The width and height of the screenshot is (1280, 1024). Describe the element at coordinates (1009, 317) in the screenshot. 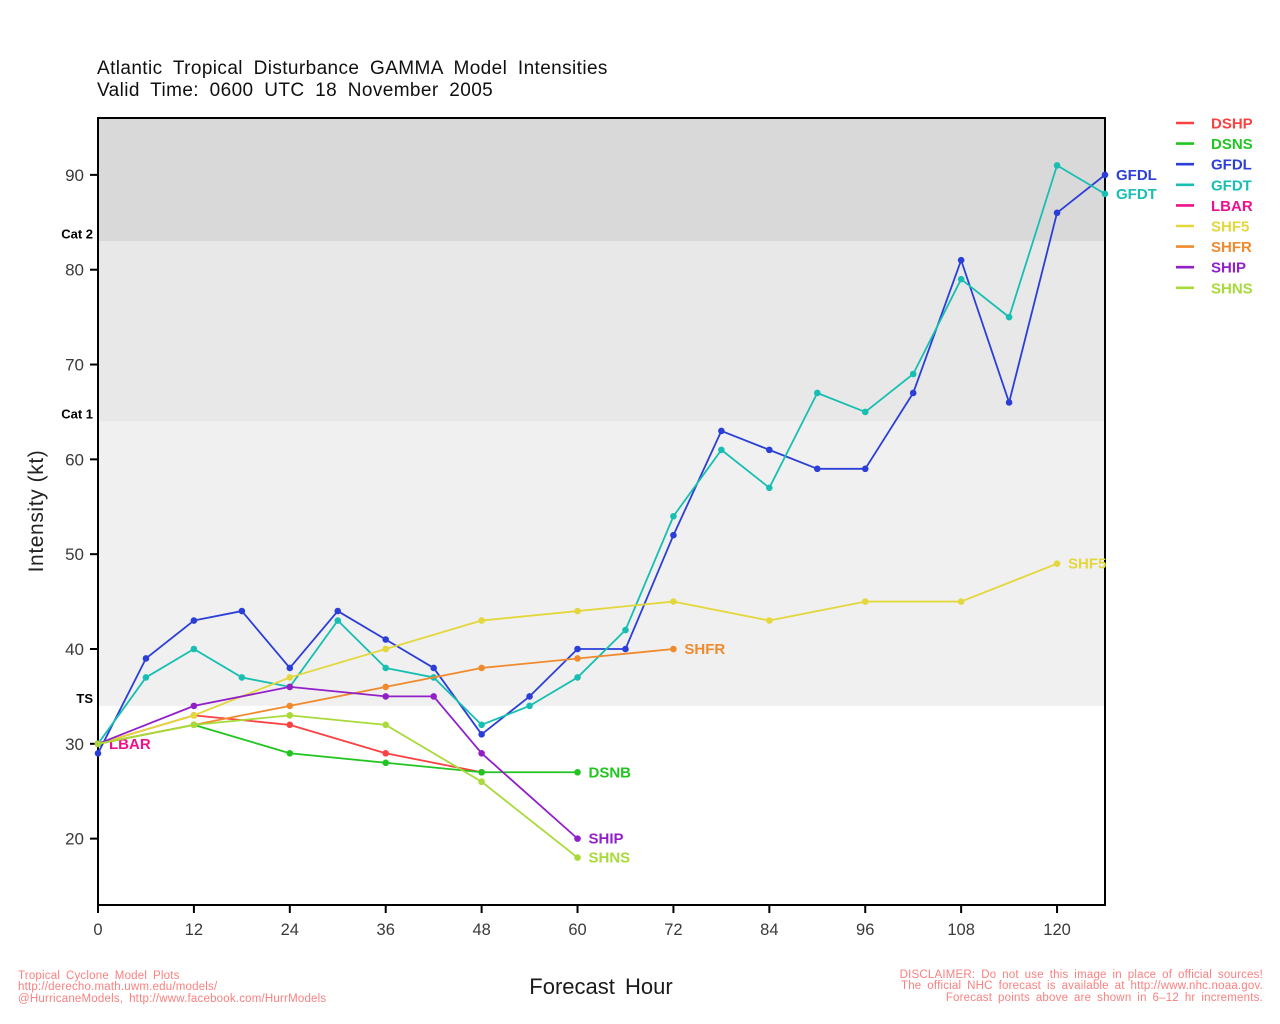

I see `point-GFDT-h114` at that location.